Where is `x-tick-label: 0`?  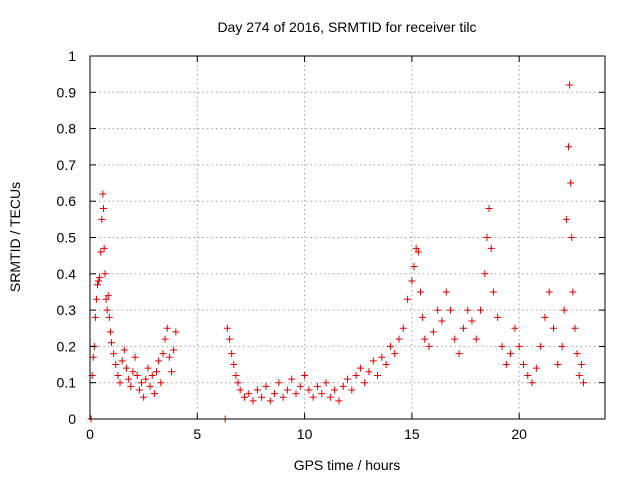 x-tick-label: 0 is located at coordinates (90, 434).